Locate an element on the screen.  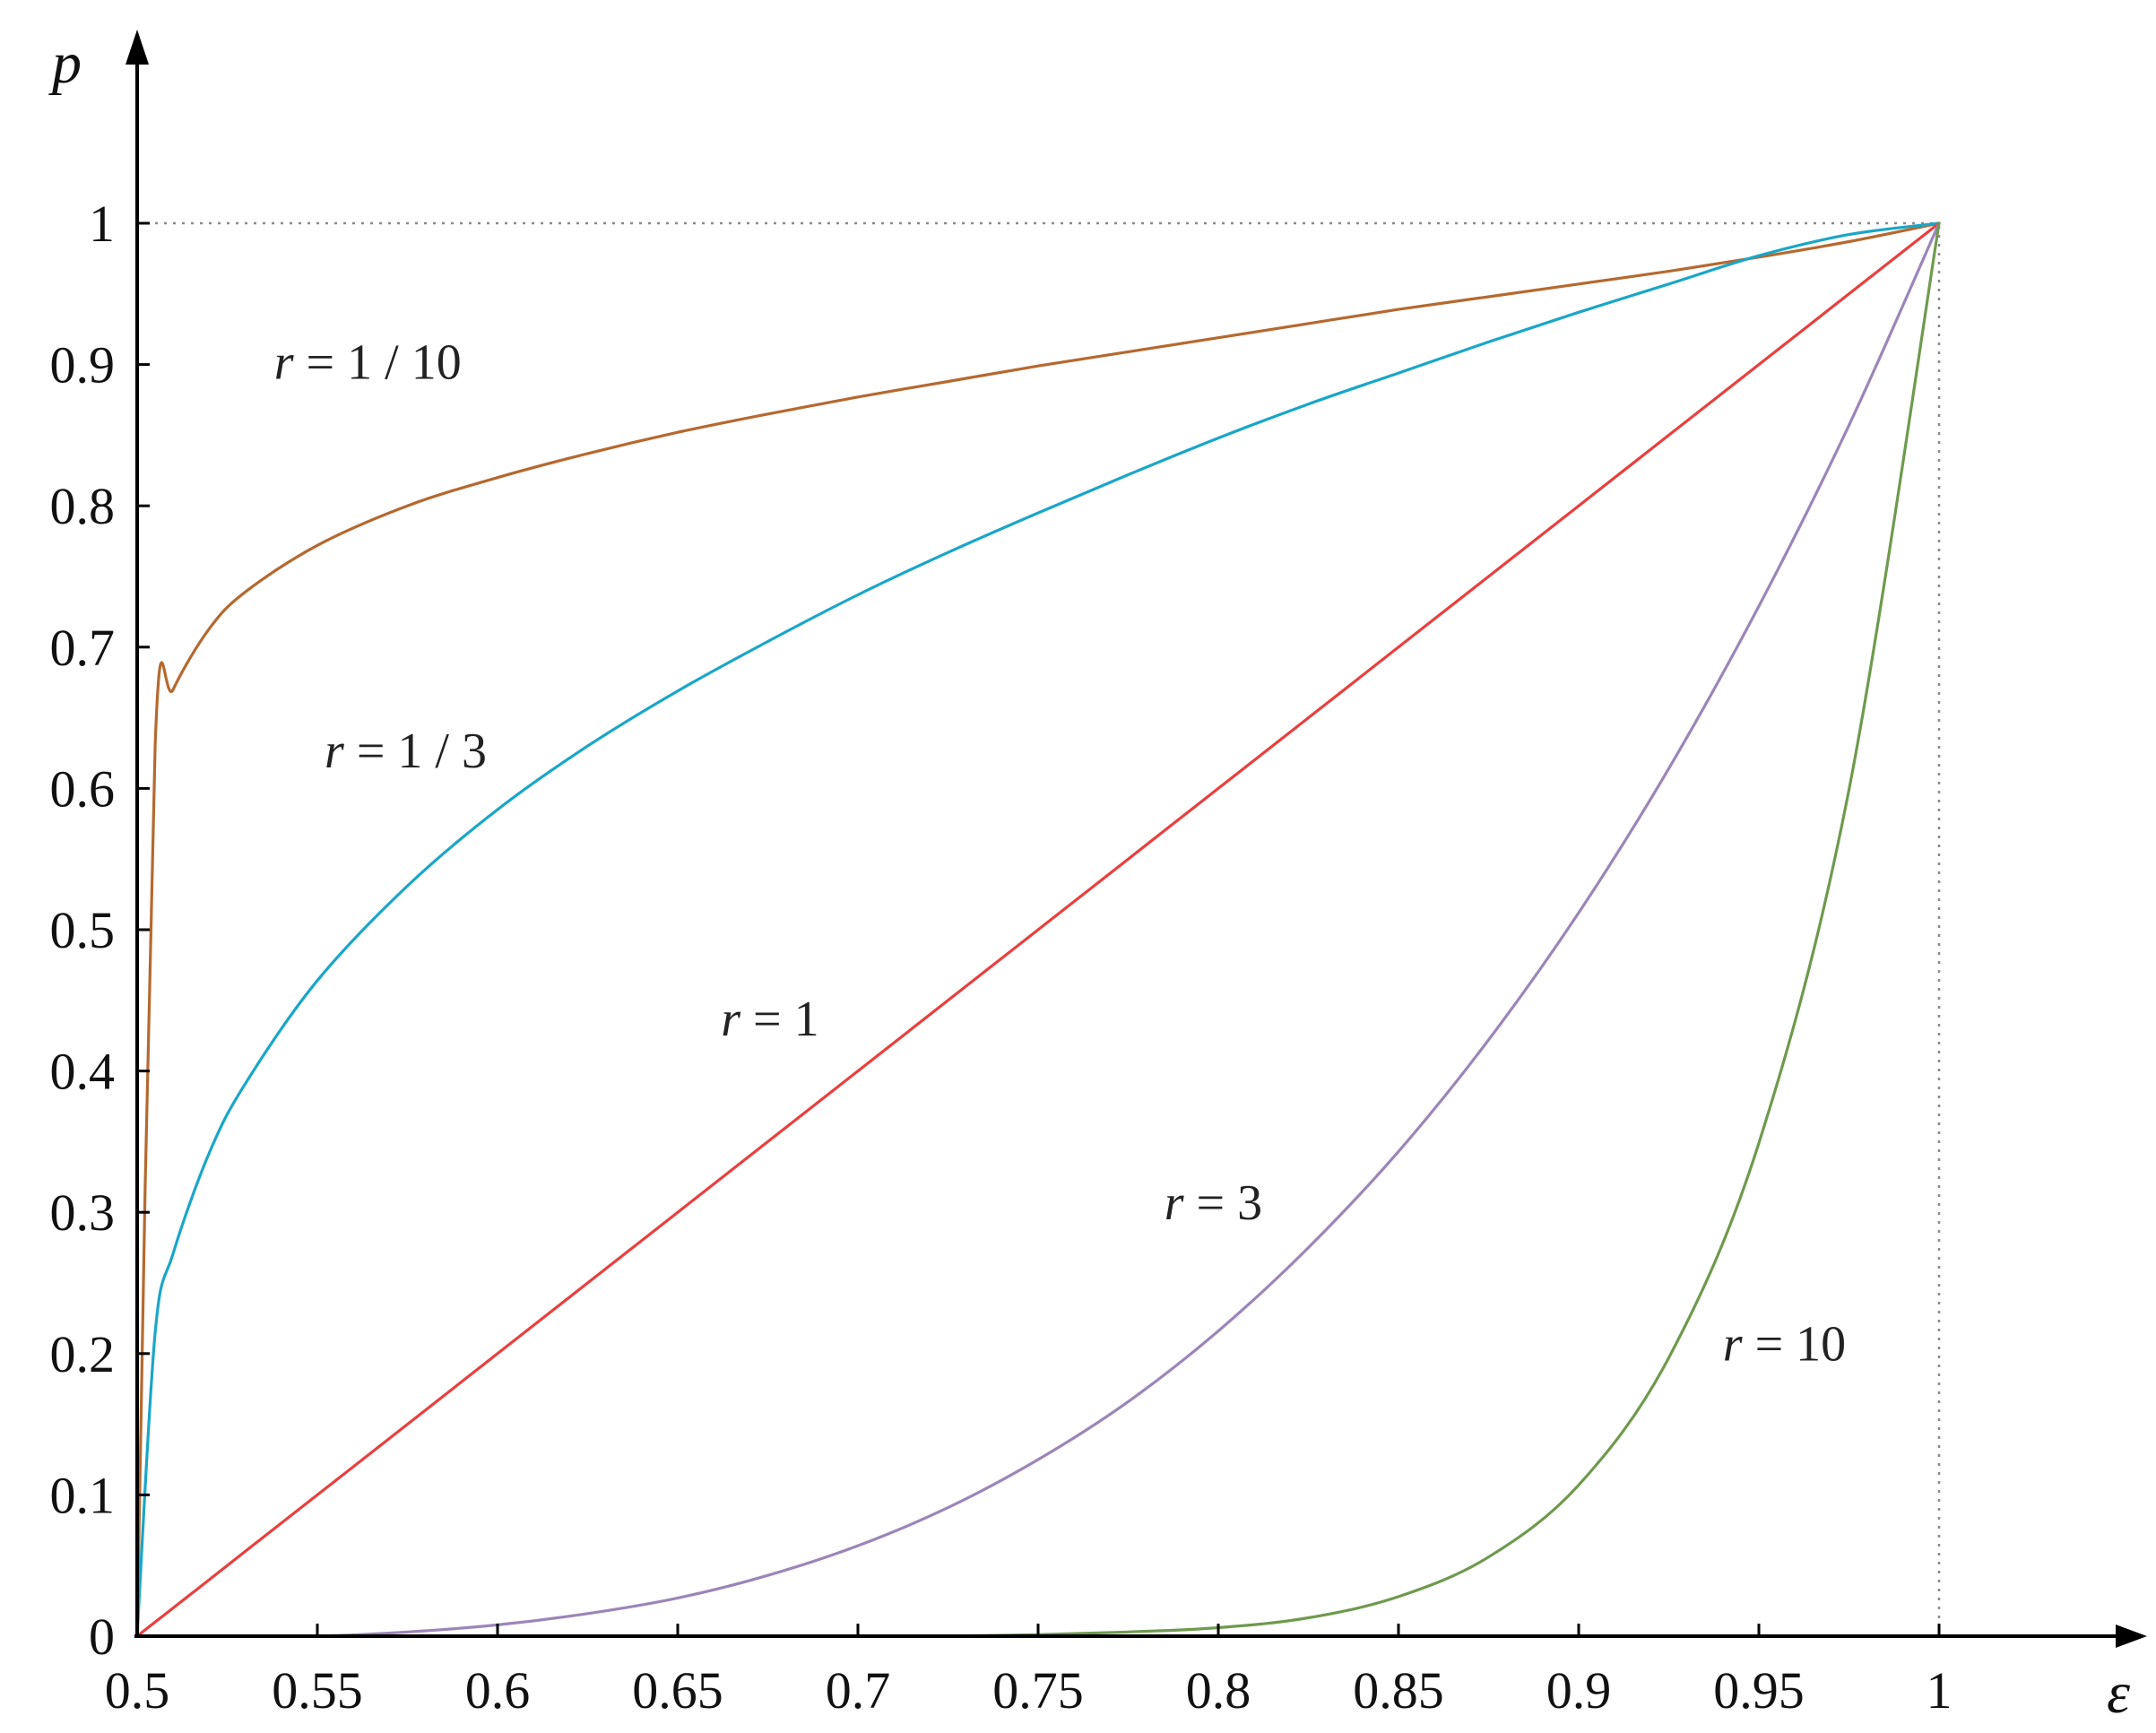
series-annotation-5: r = 10 is located at coordinates (1784, 1345).